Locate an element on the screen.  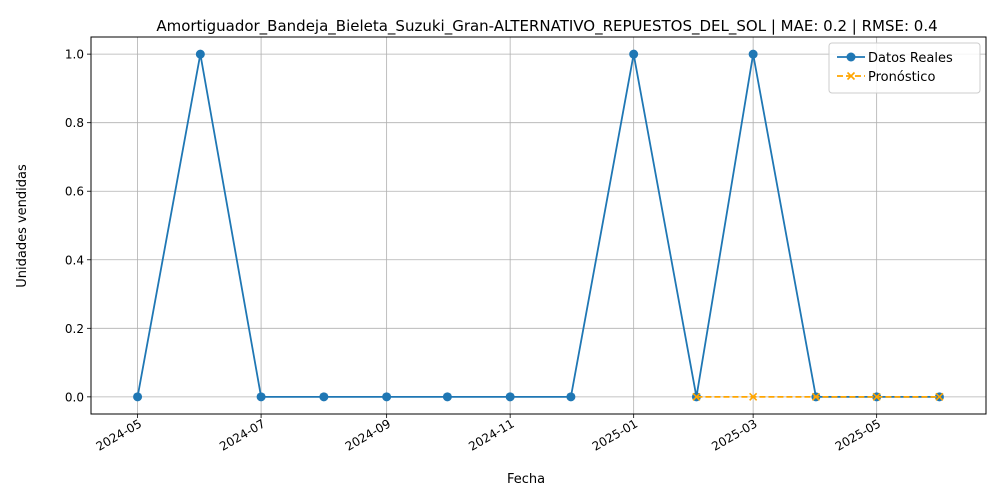
y-axis-label: Unidades vendidas is located at coordinates (22, 226).